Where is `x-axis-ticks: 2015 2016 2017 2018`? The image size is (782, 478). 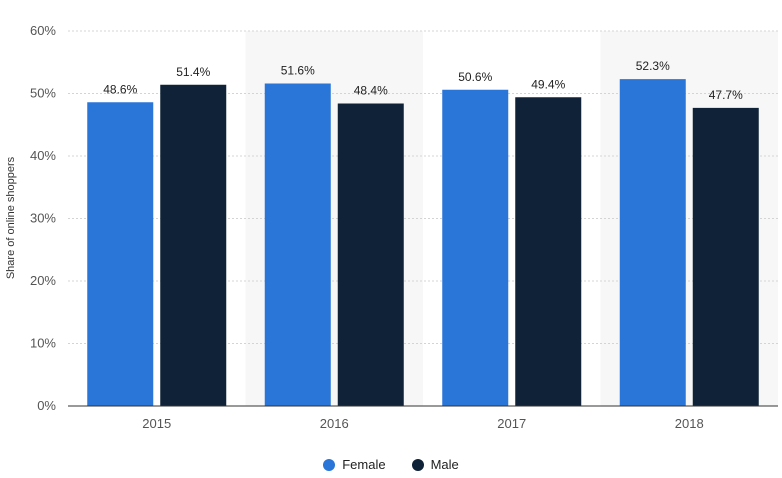 x-axis-ticks: 2015 2016 2017 2018 is located at coordinates (422, 423).